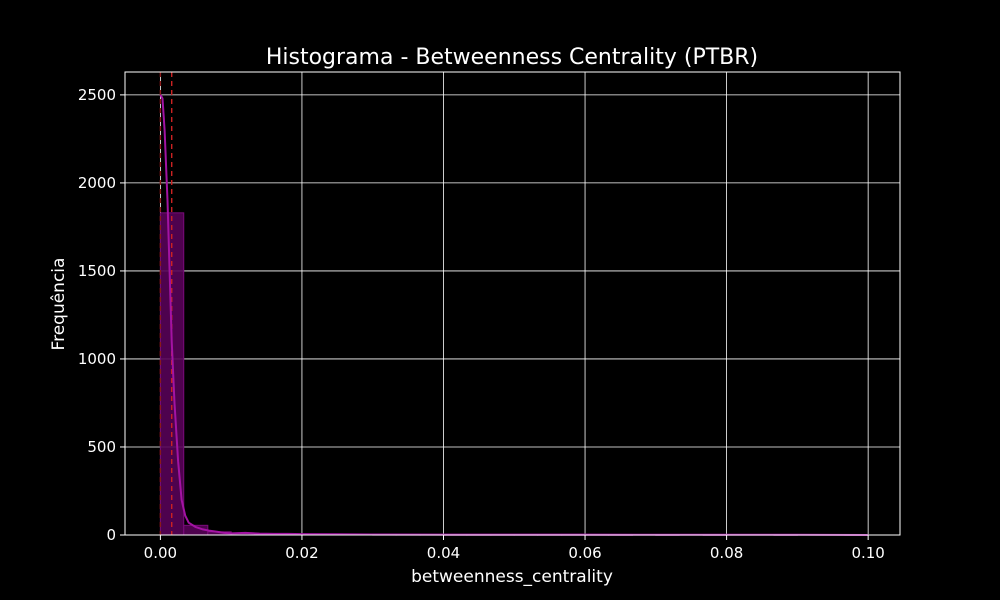  I want to click on x-tick-label-0: 0.00, so click(160, 553).